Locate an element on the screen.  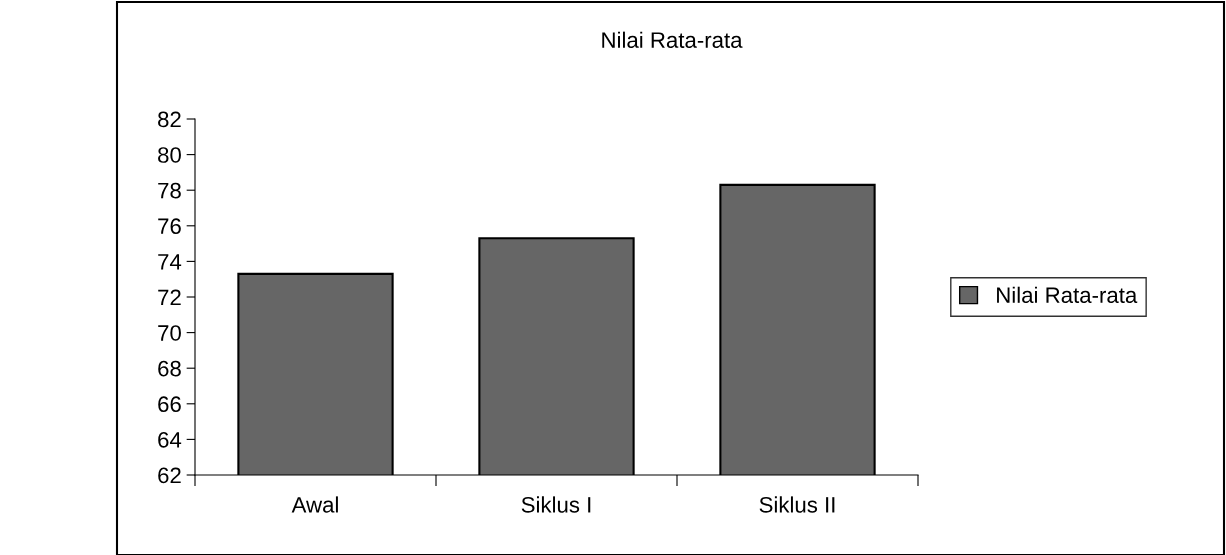
y-tick-label: 72 is located at coordinates (169, 297).